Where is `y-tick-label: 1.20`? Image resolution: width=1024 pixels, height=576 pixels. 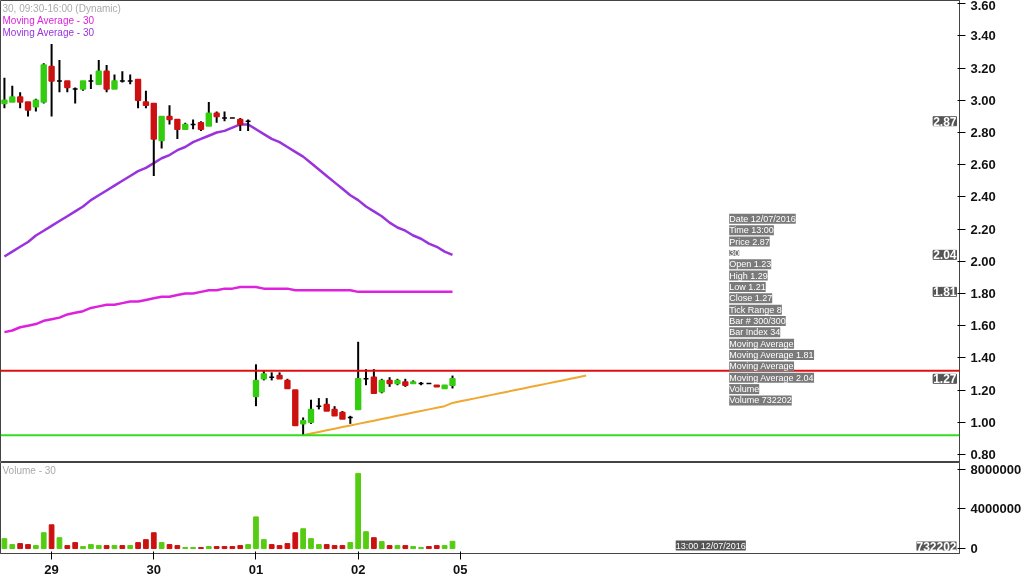
y-tick-label: 1.20 is located at coordinates (983, 390).